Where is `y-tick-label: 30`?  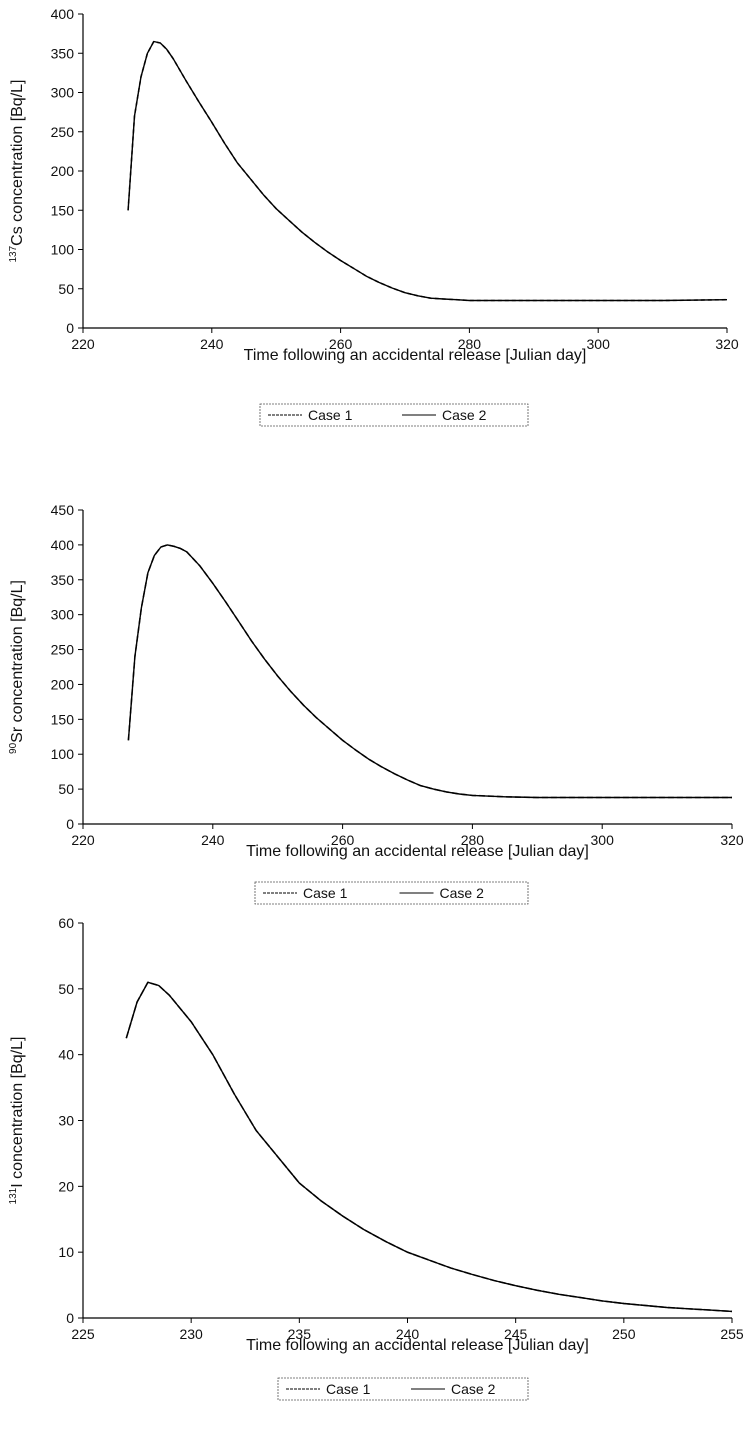 y-tick-label: 30 is located at coordinates (66, 1121).